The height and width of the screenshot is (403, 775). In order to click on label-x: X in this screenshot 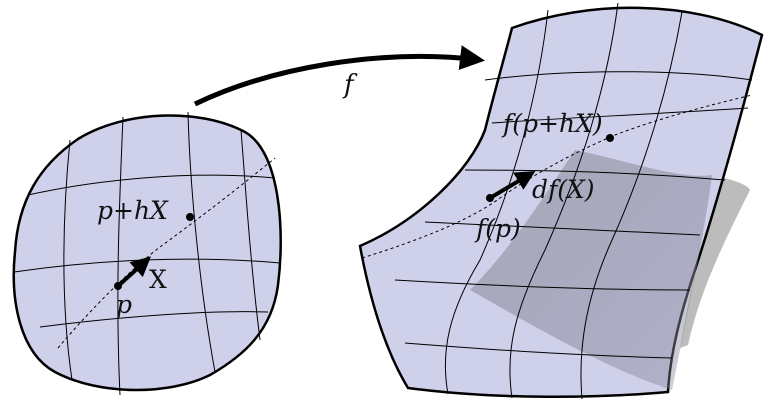, I will do `click(158, 279)`.